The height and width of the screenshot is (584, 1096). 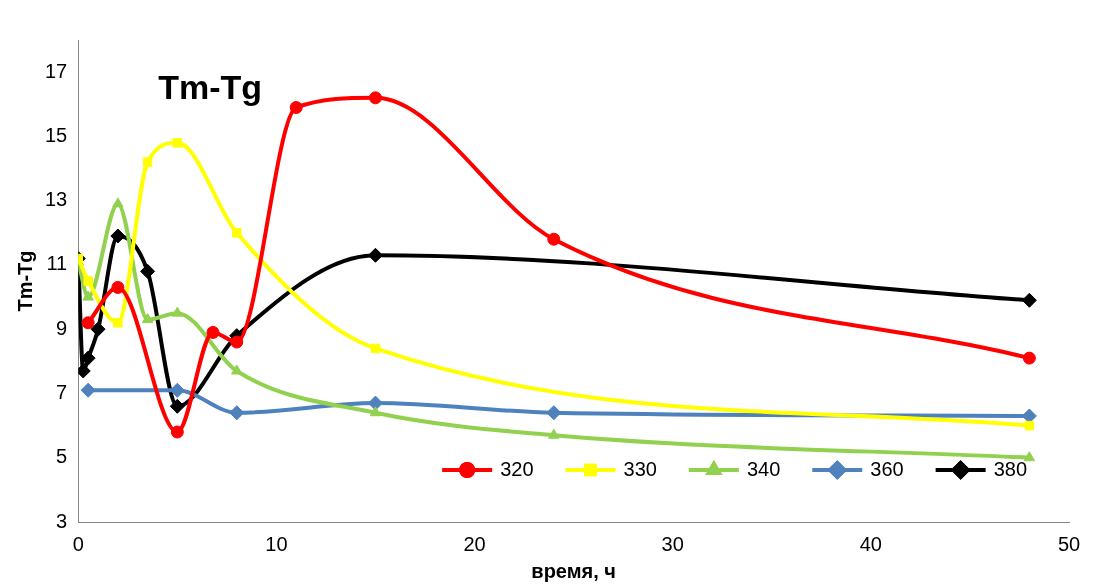 I want to click on x-axis-title: время, ч, so click(x=573, y=570).